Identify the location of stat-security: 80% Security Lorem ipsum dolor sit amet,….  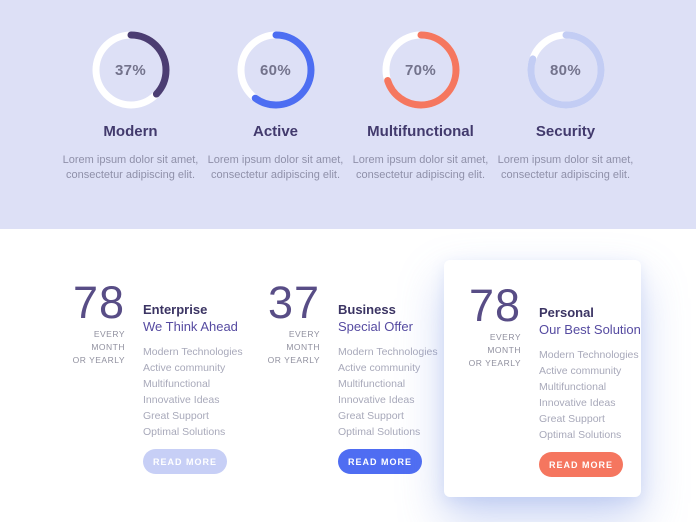
(565, 130).